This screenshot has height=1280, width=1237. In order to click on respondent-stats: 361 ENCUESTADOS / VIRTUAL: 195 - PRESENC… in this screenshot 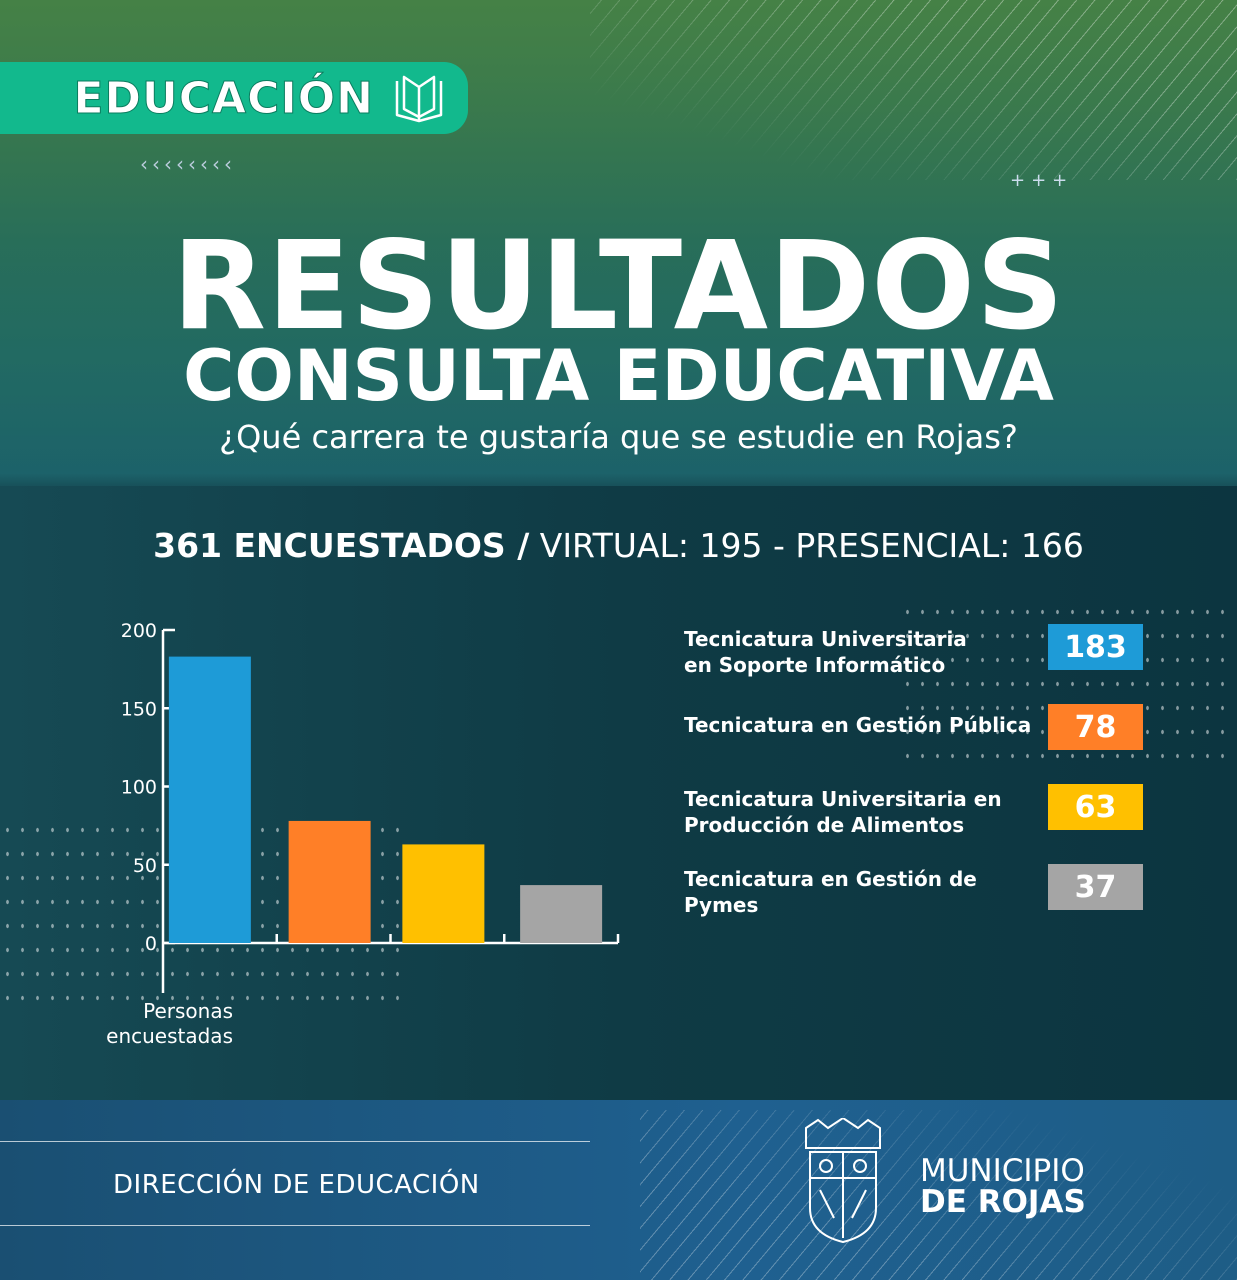, I will do `click(618, 545)`.